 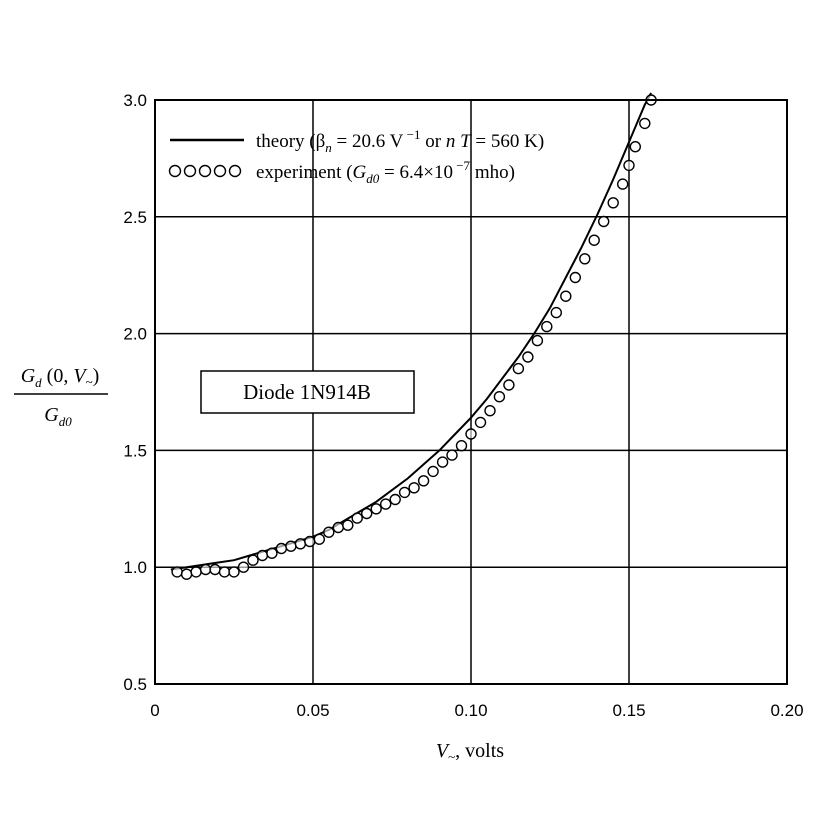 I want to click on annotation-frame, so click(x=307, y=392).